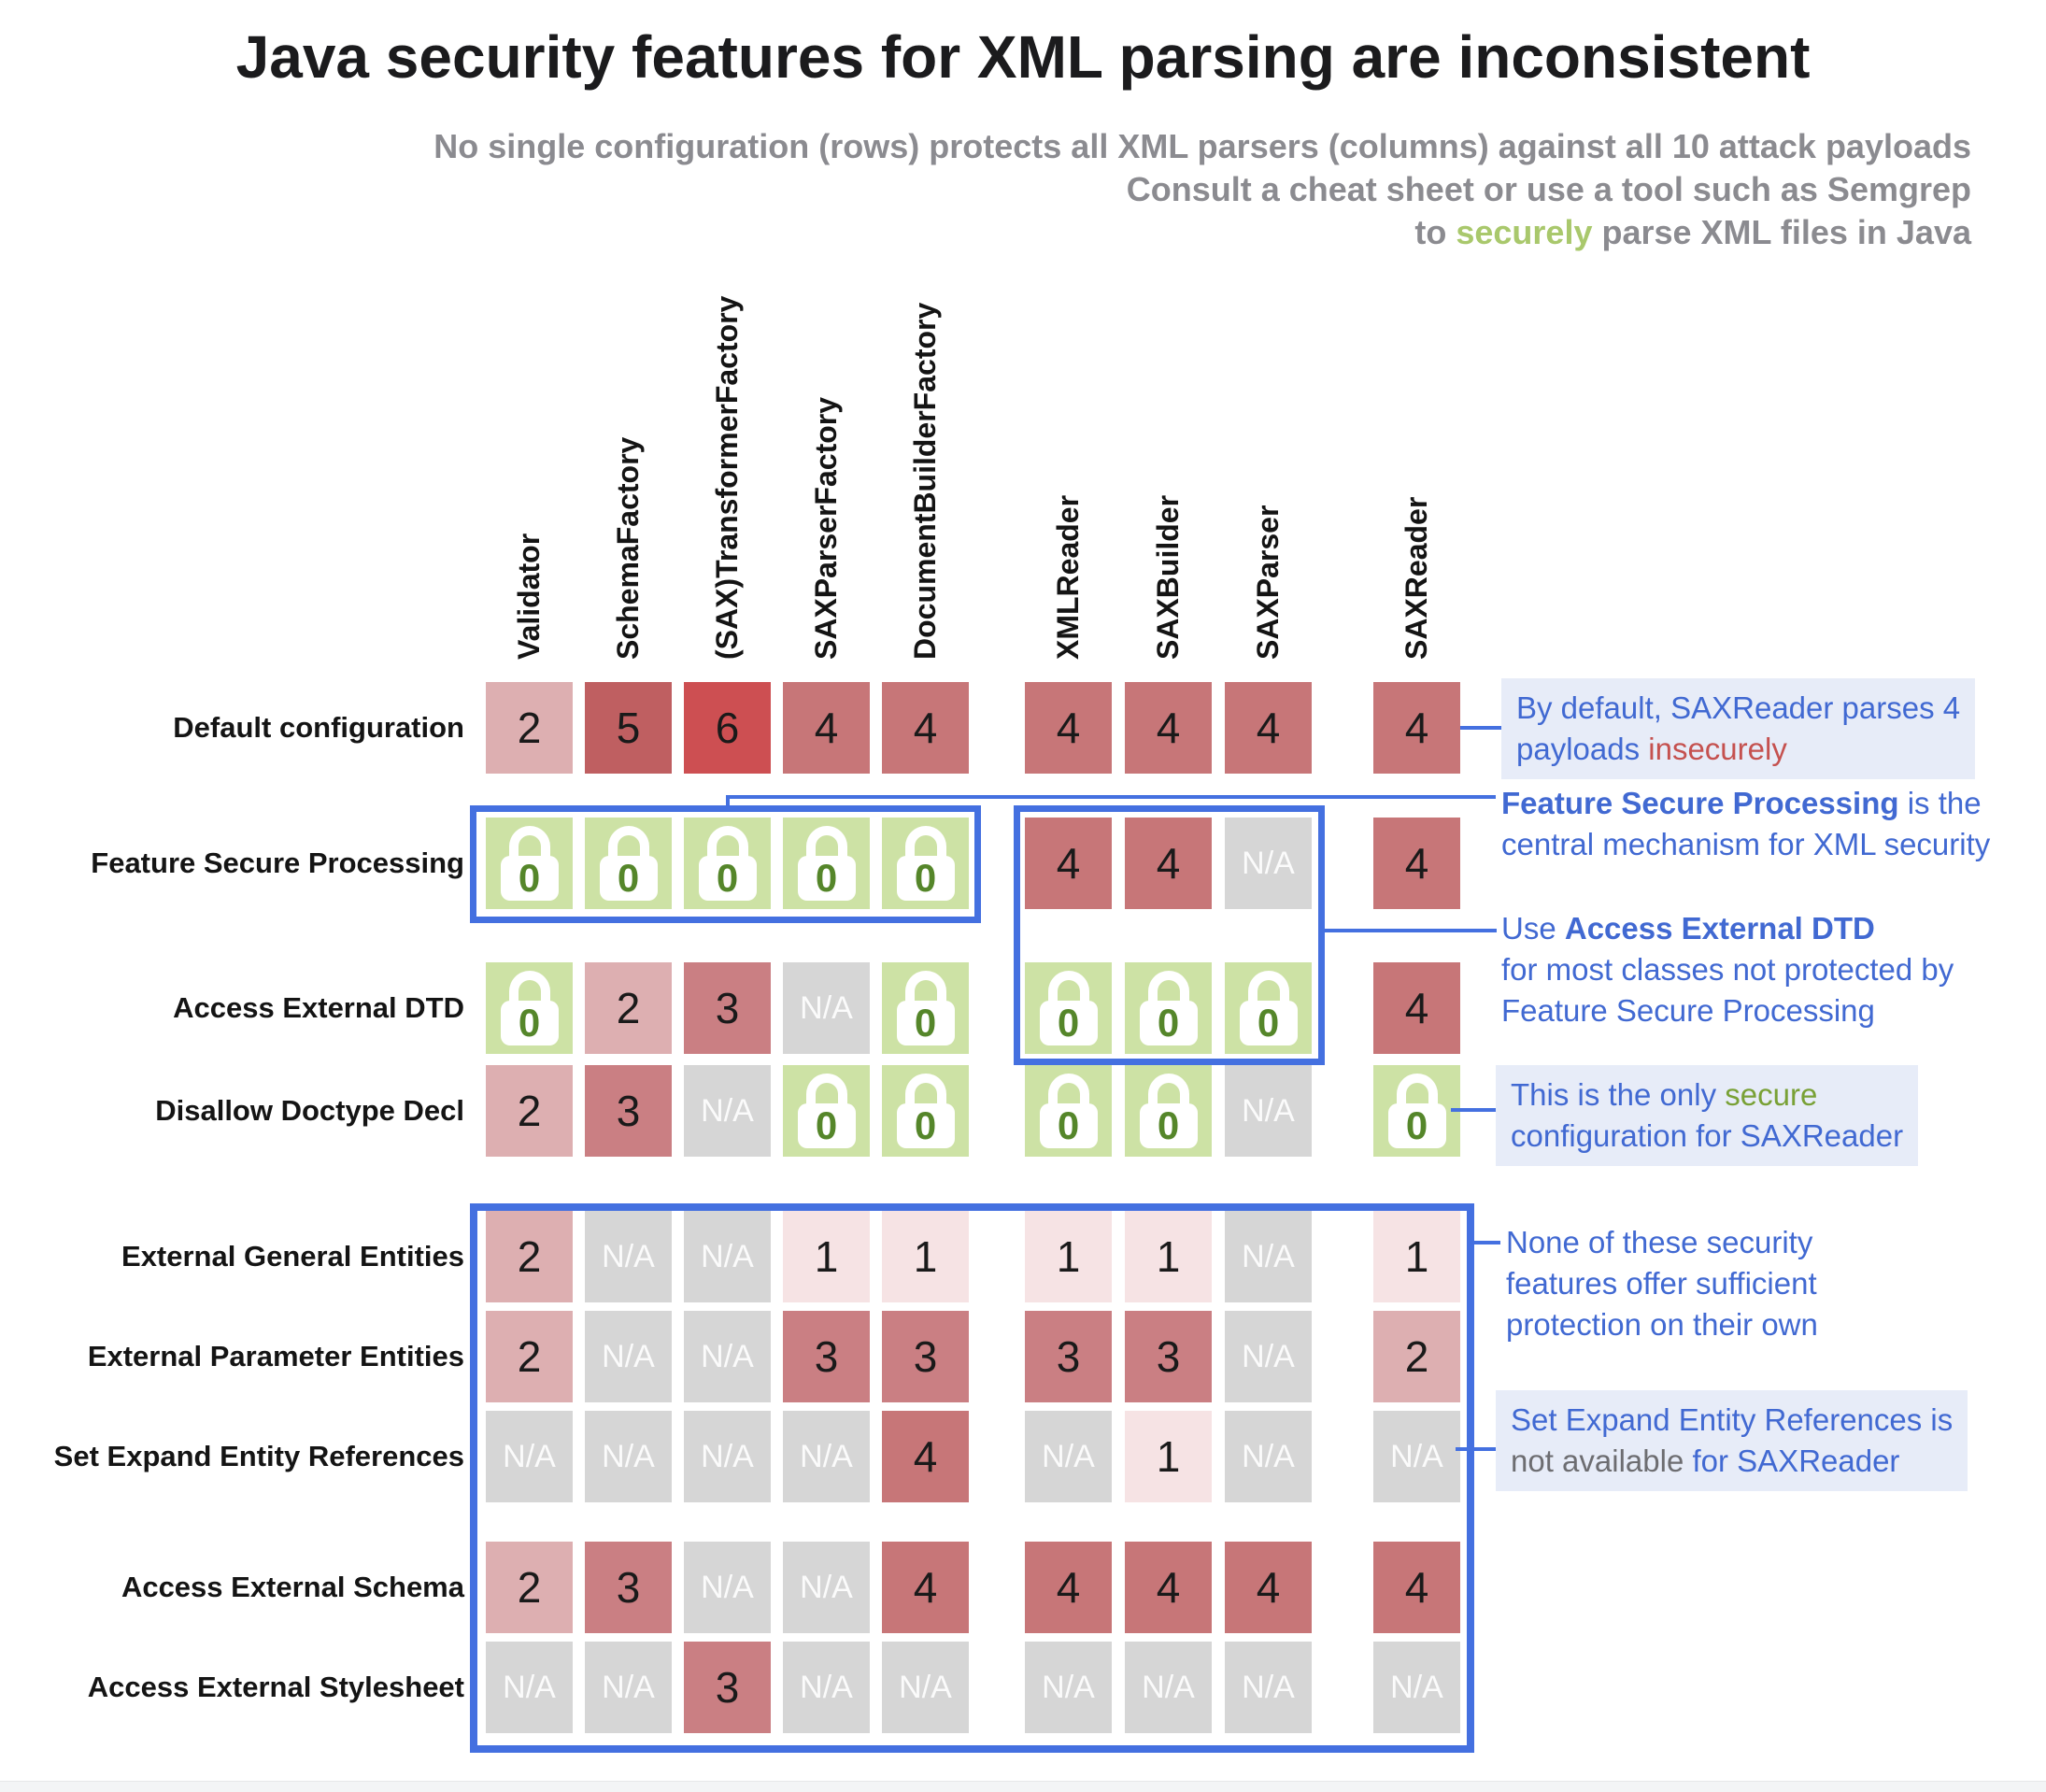 The image size is (2046, 1792). I want to click on securely-highlight: securely, so click(1524, 232).